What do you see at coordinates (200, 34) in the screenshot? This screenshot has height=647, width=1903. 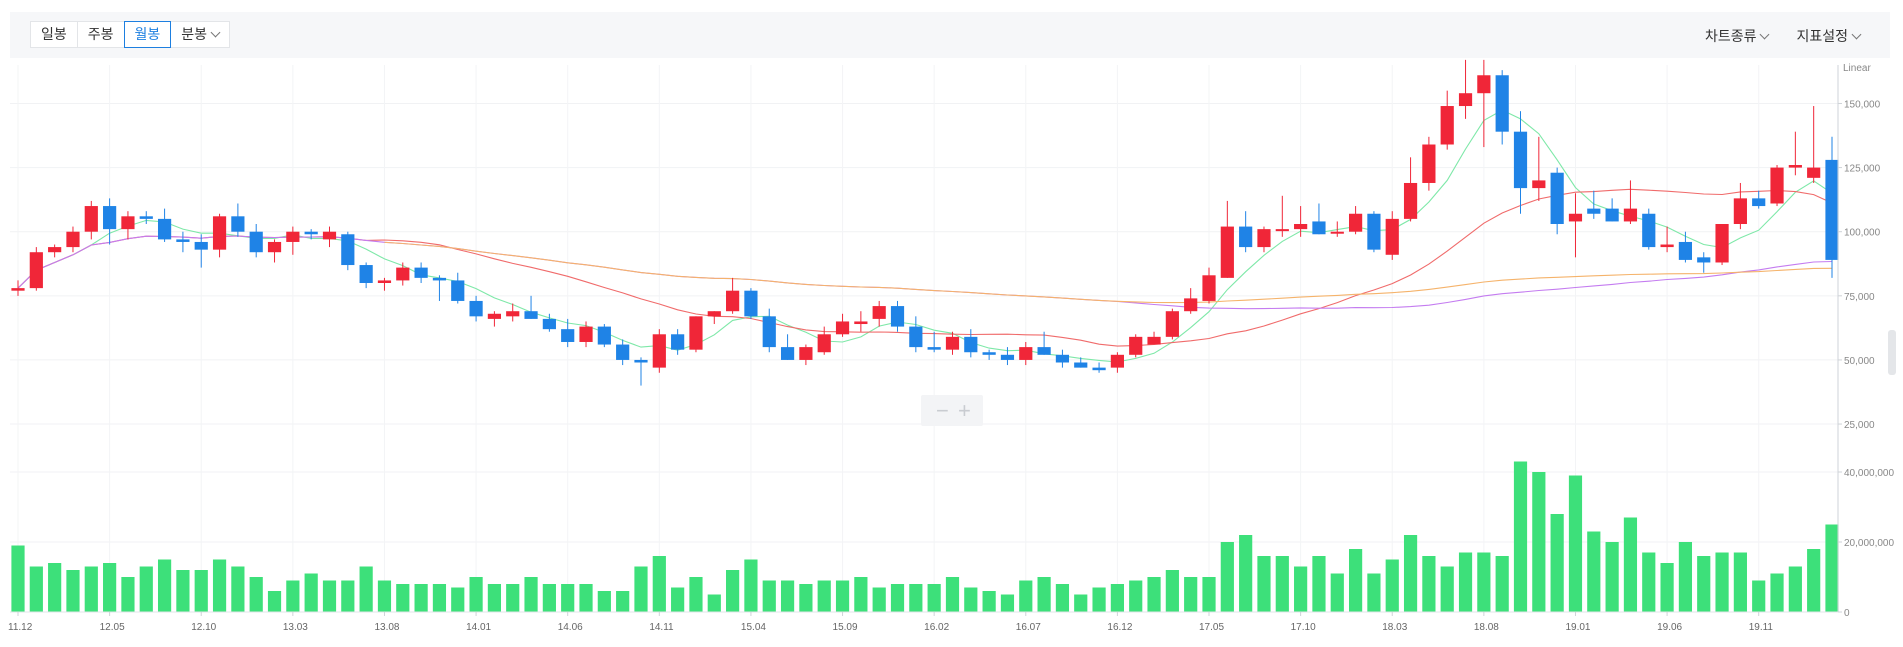 I see `minute-dropdown: 분봉` at bounding box center [200, 34].